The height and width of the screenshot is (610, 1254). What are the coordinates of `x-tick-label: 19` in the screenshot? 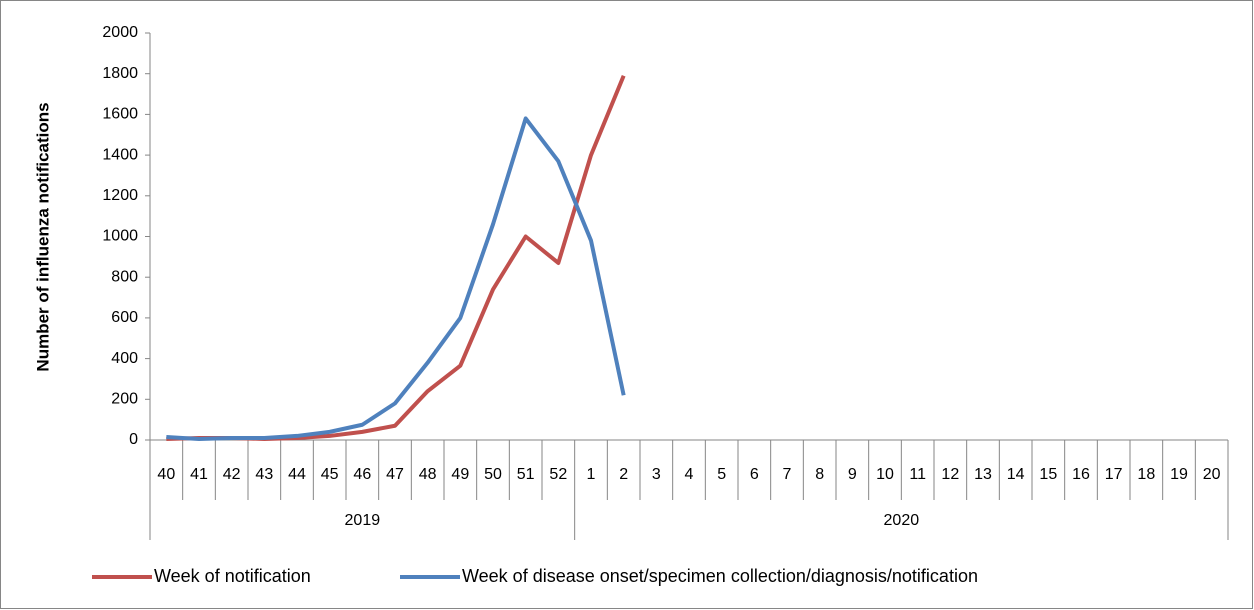 It's located at (1179, 474).